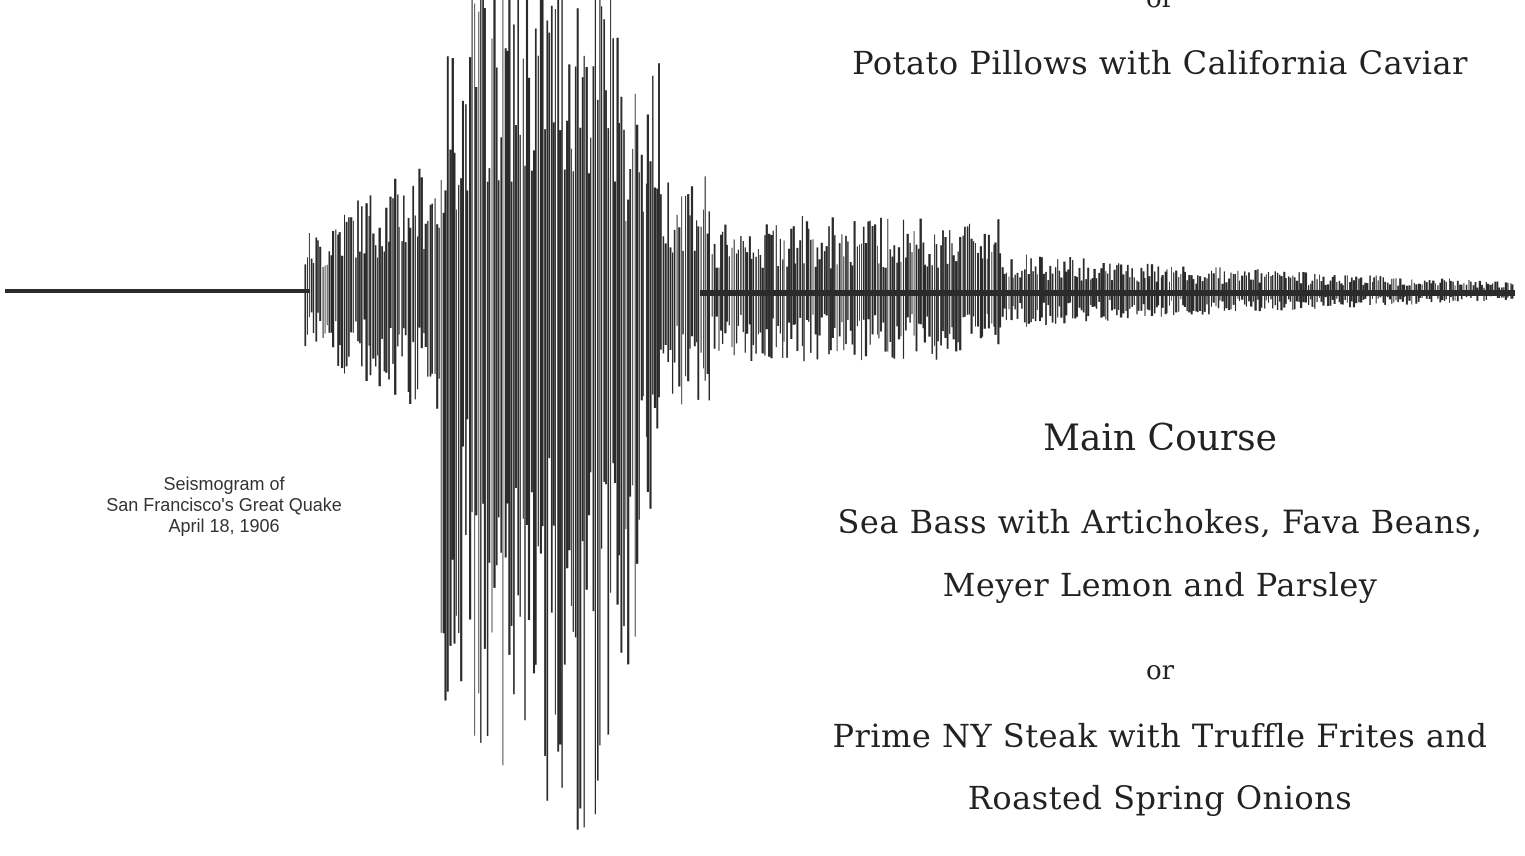  Describe the element at coordinates (1160, 63) in the screenshot. I see `starter-dish: Potato Pillows with California Caviar` at that location.